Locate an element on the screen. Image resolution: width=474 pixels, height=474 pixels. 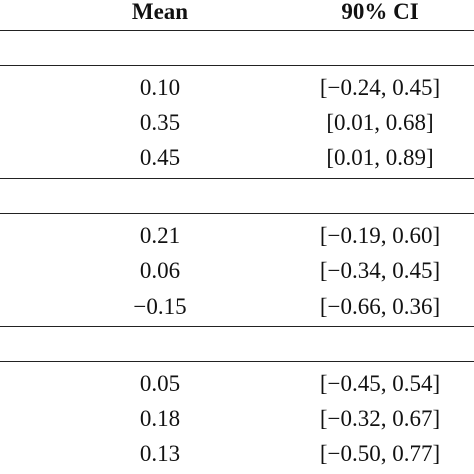
ci-value: [−0.66, 0.36] is located at coordinates (380, 306).